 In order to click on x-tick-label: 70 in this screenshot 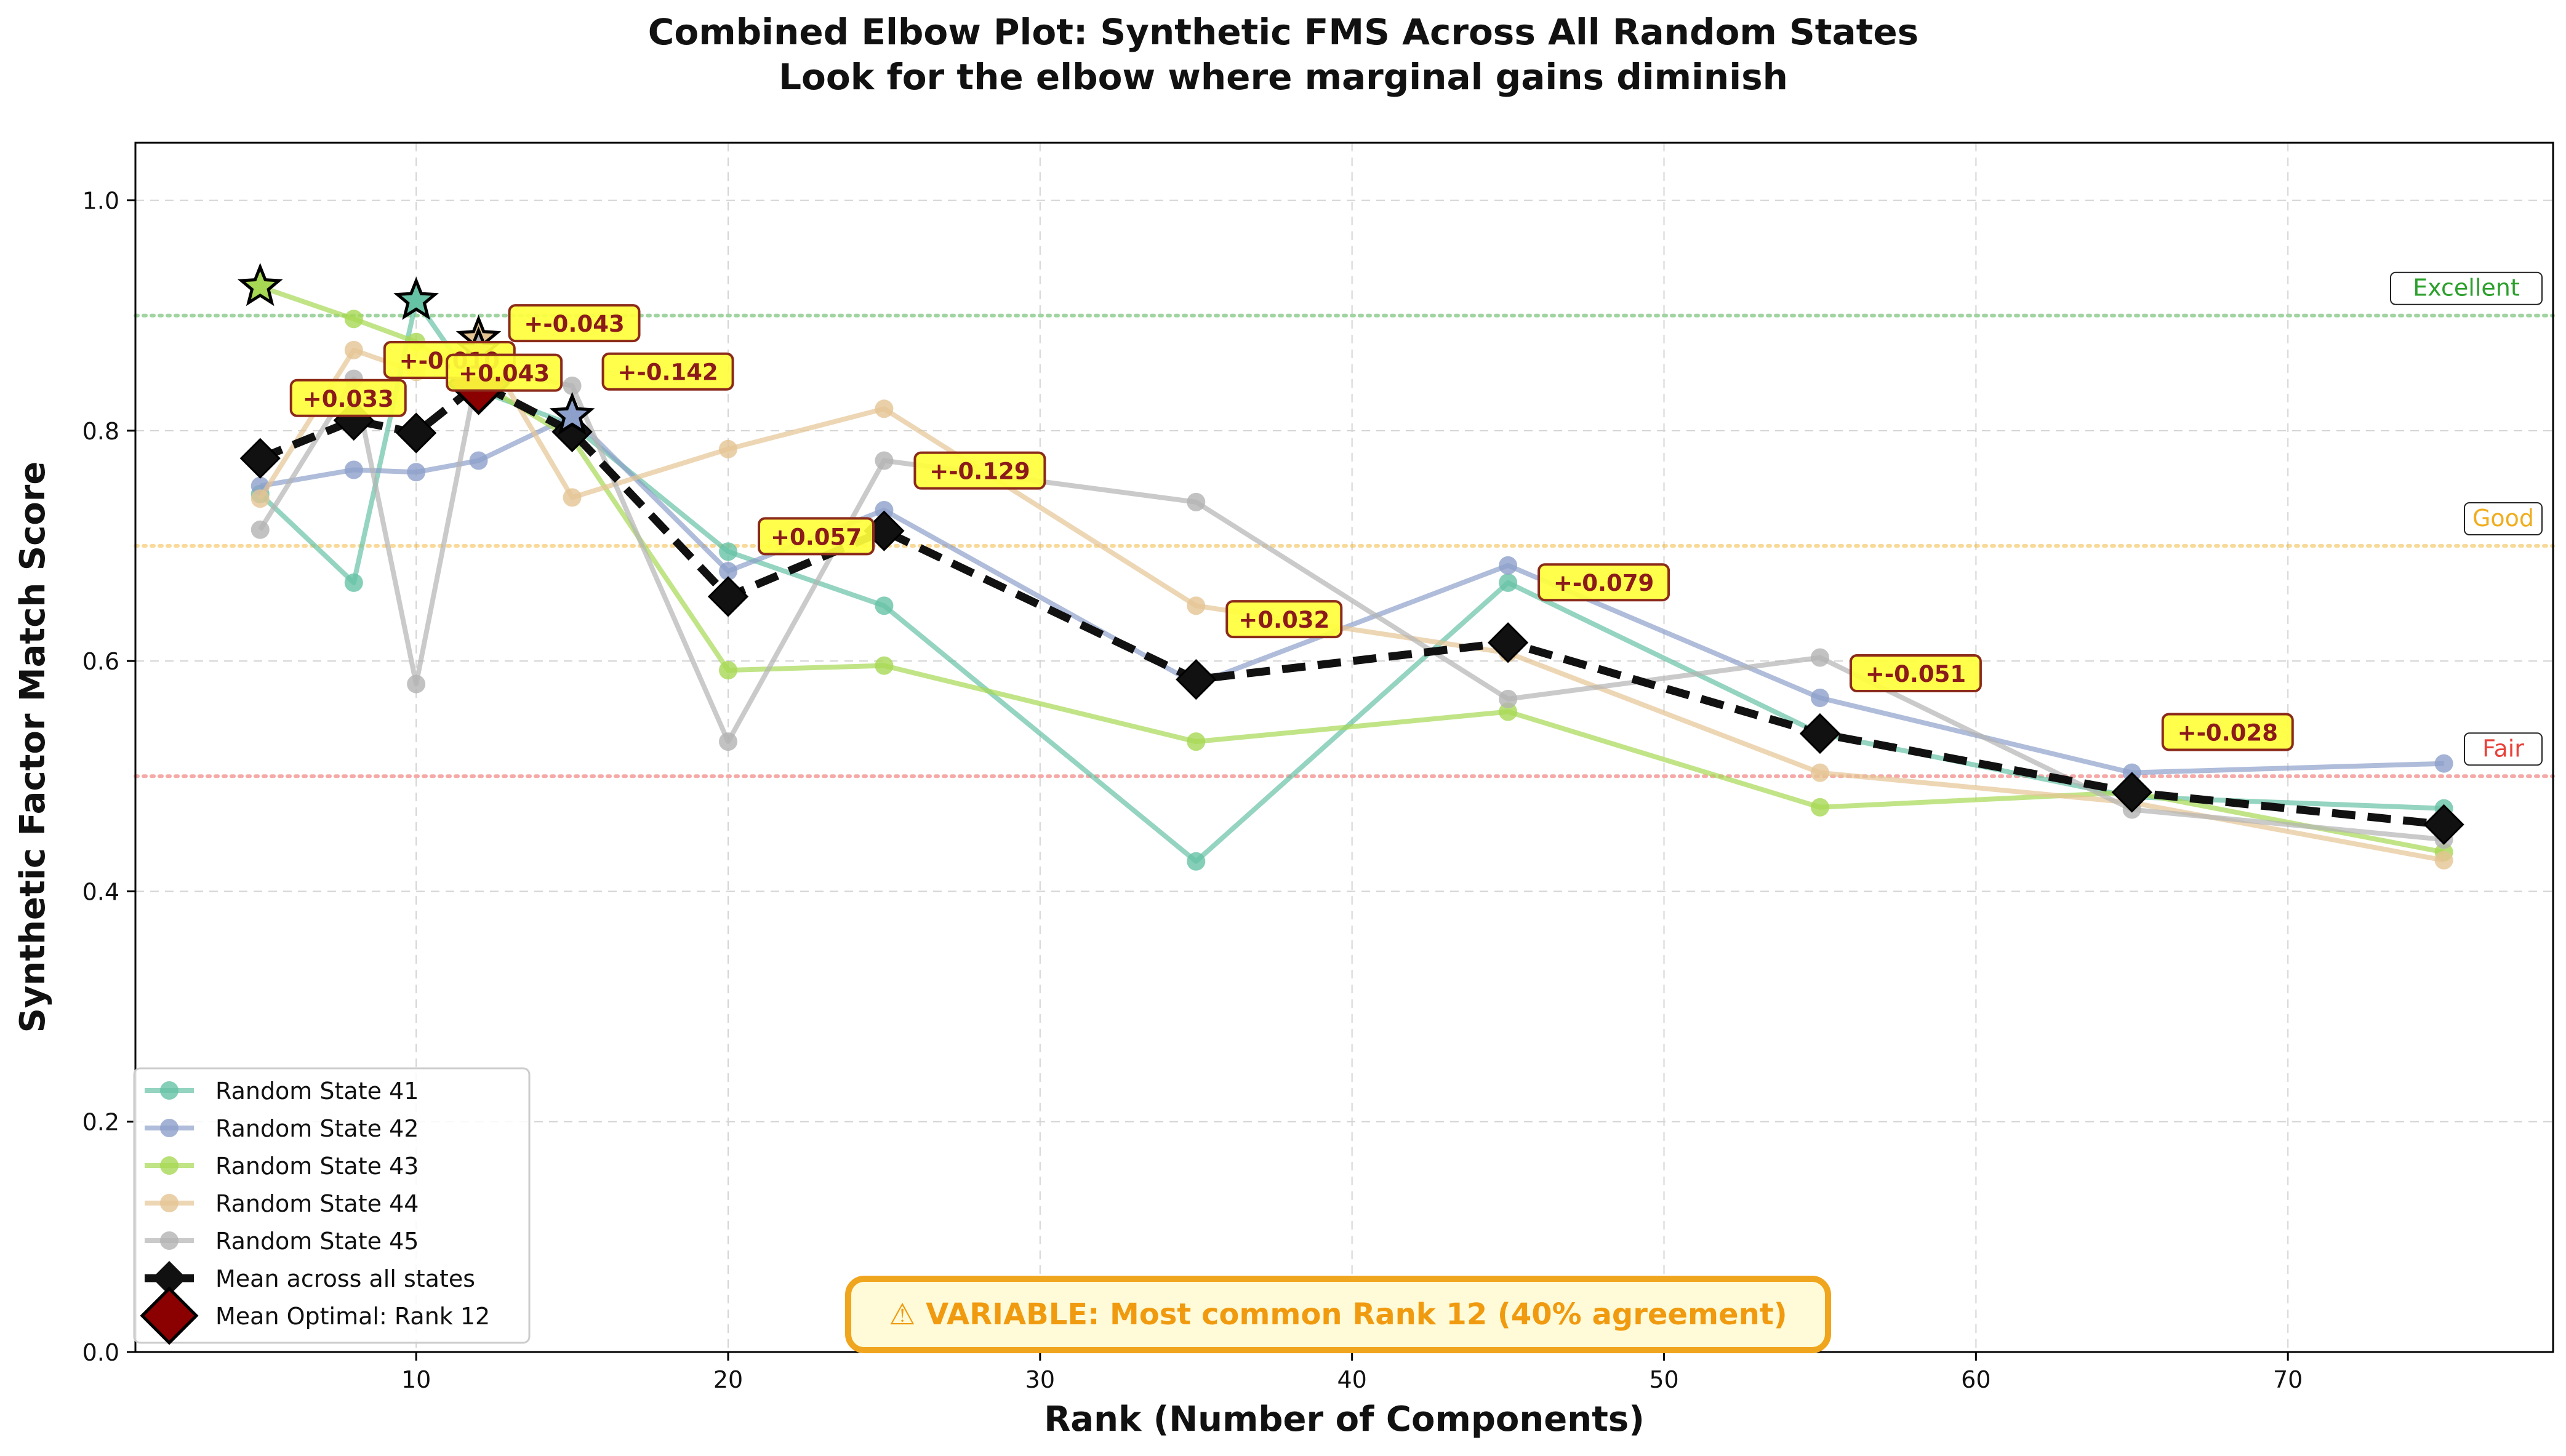, I will do `click(2288, 1379)`.